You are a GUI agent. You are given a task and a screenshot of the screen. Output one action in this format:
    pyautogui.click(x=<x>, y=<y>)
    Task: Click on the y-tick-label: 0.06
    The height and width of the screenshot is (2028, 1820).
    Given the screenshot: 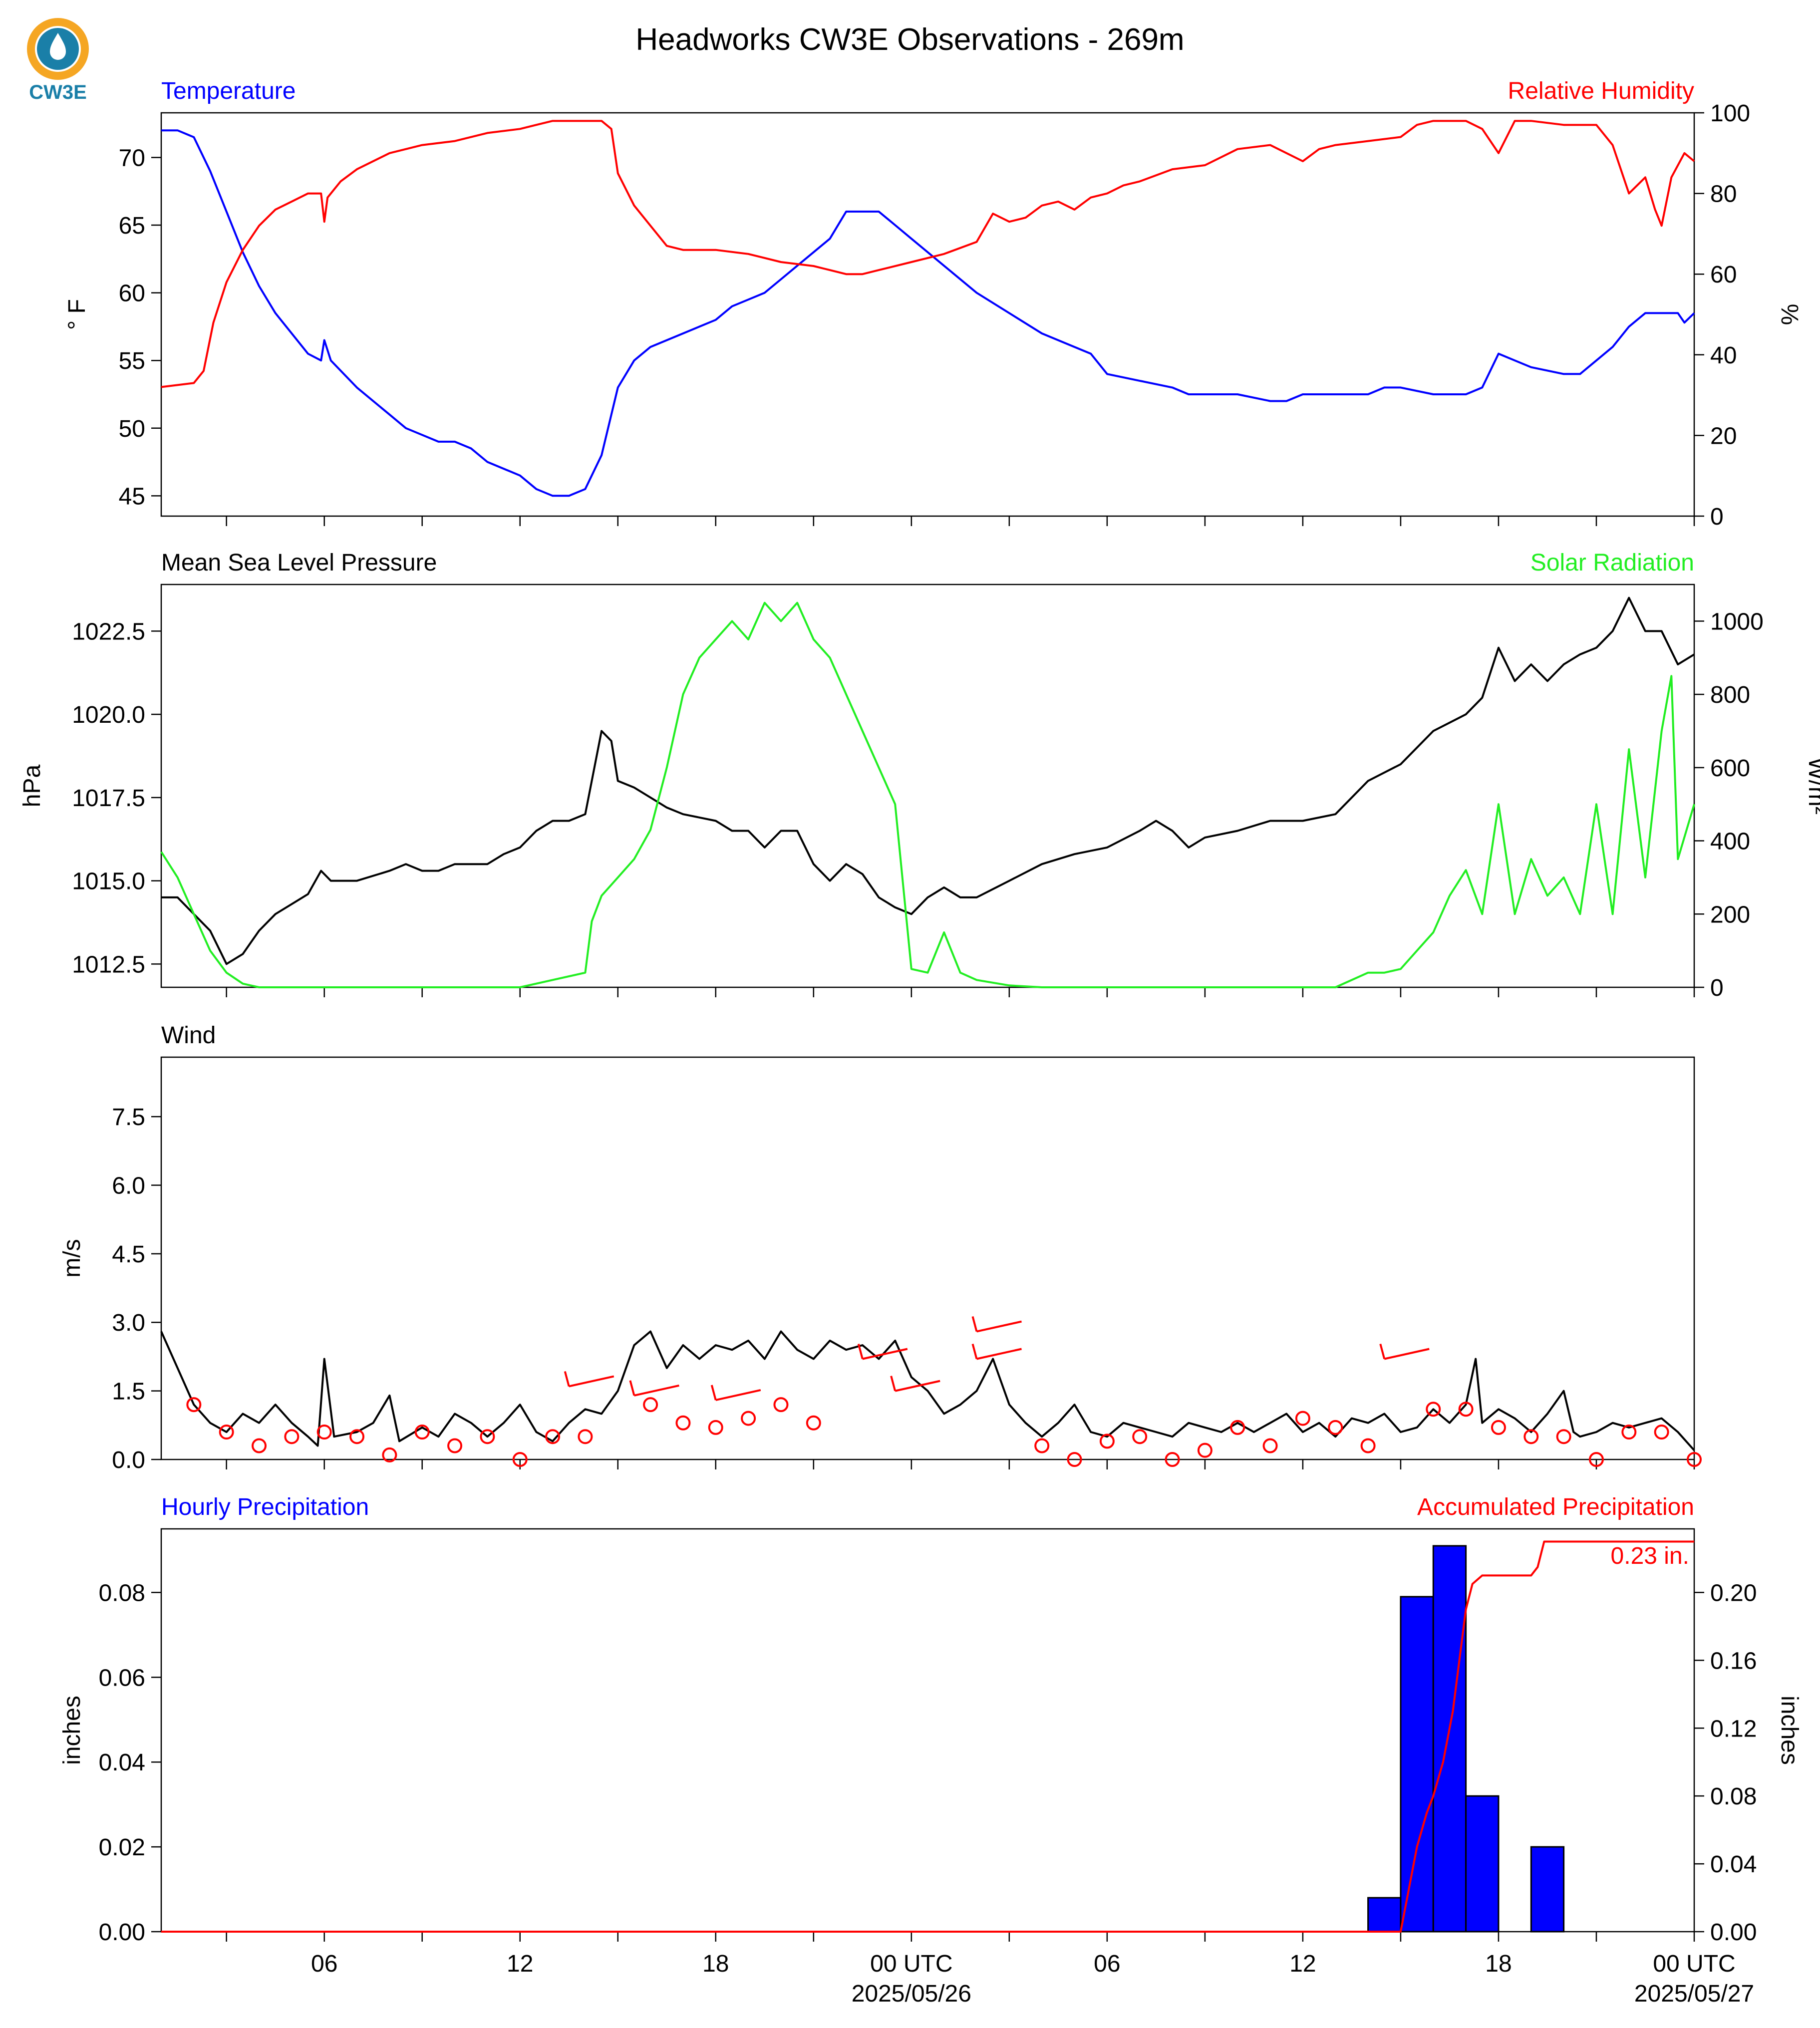 What is the action you would take?
    pyautogui.click(x=122, y=1678)
    